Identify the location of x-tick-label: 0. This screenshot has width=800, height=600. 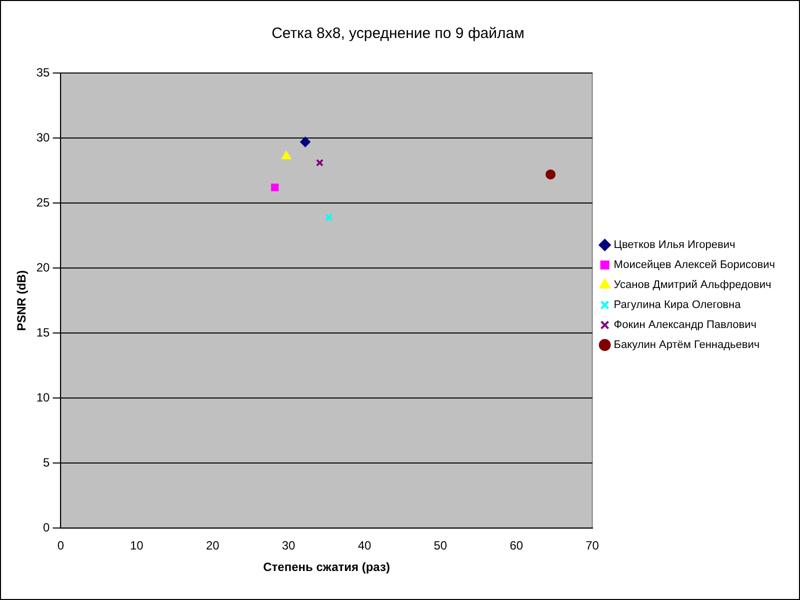
(60, 545).